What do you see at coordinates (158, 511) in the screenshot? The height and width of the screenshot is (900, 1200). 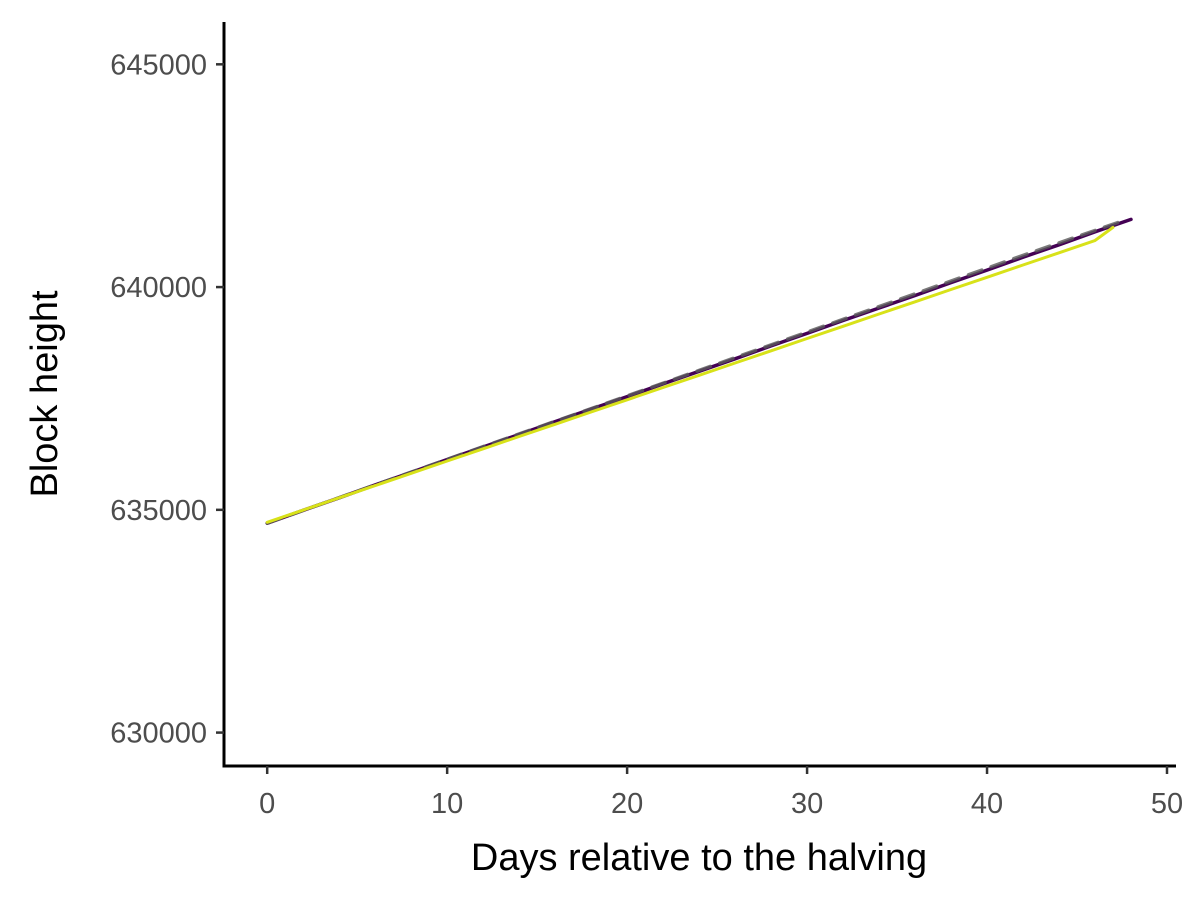 I see `y-tick-label: 635000` at bounding box center [158, 511].